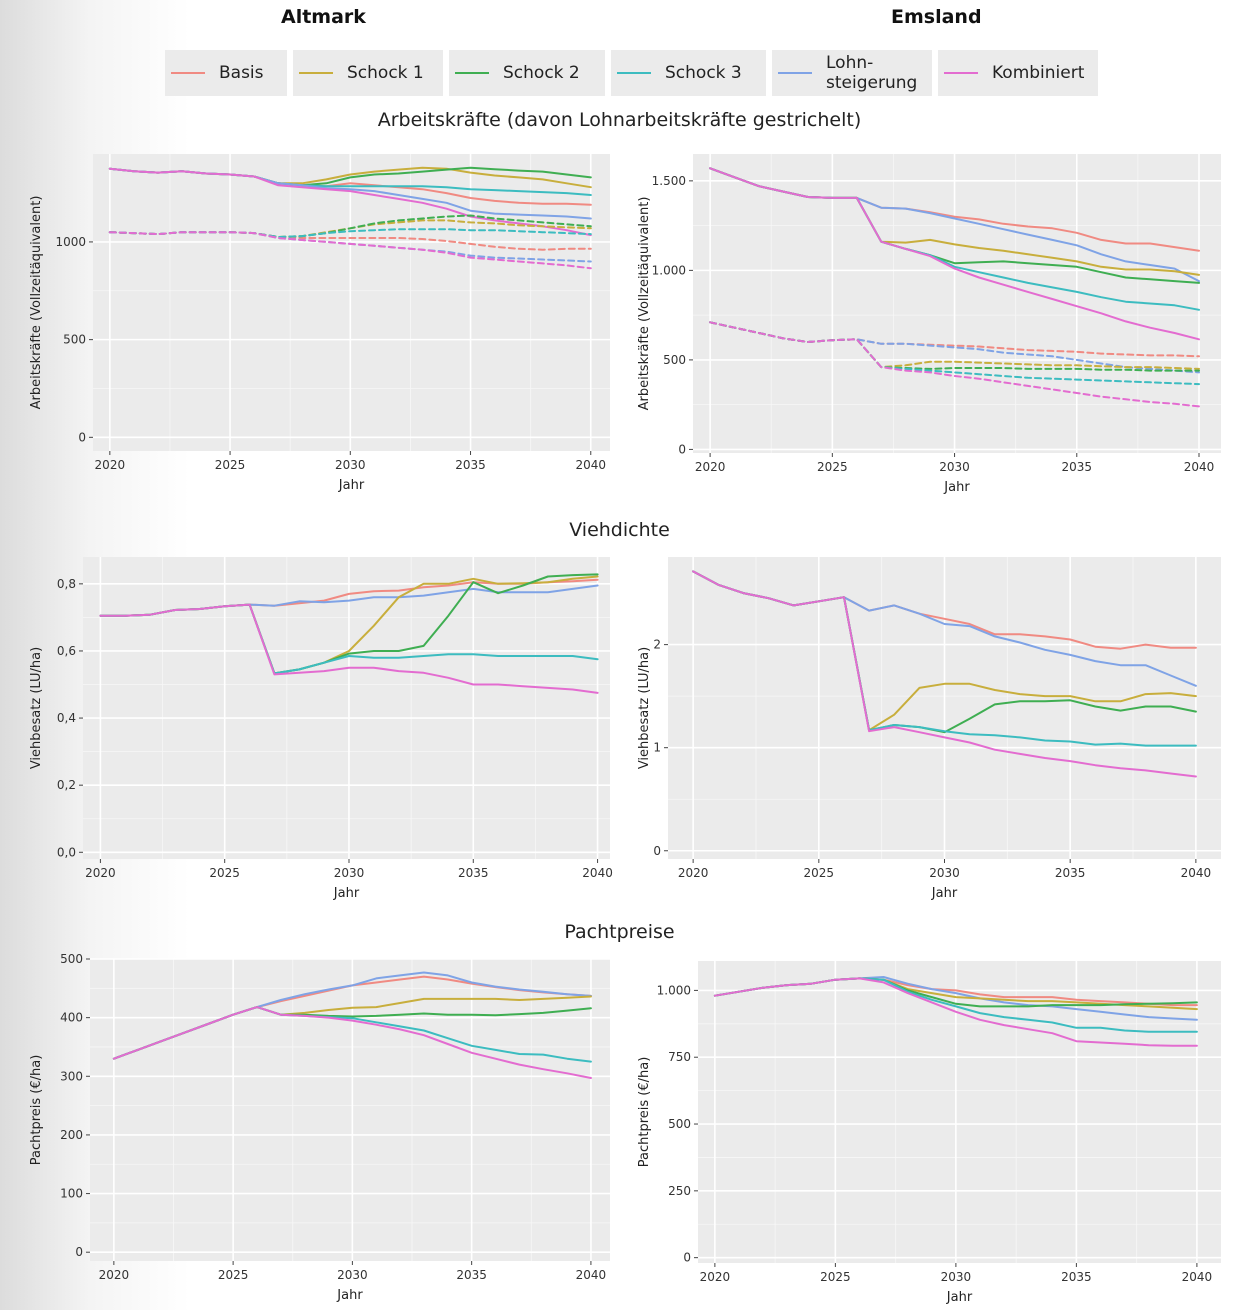 The height and width of the screenshot is (1310, 1239). What do you see at coordinates (323, 17) in the screenshot?
I see `column-title-left: Altmark` at bounding box center [323, 17].